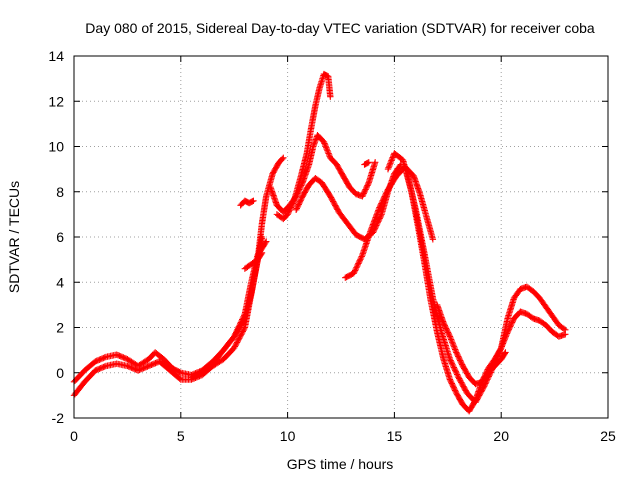  Describe the element at coordinates (60, 328) in the screenshot. I see `y-tick-label: 2` at that location.